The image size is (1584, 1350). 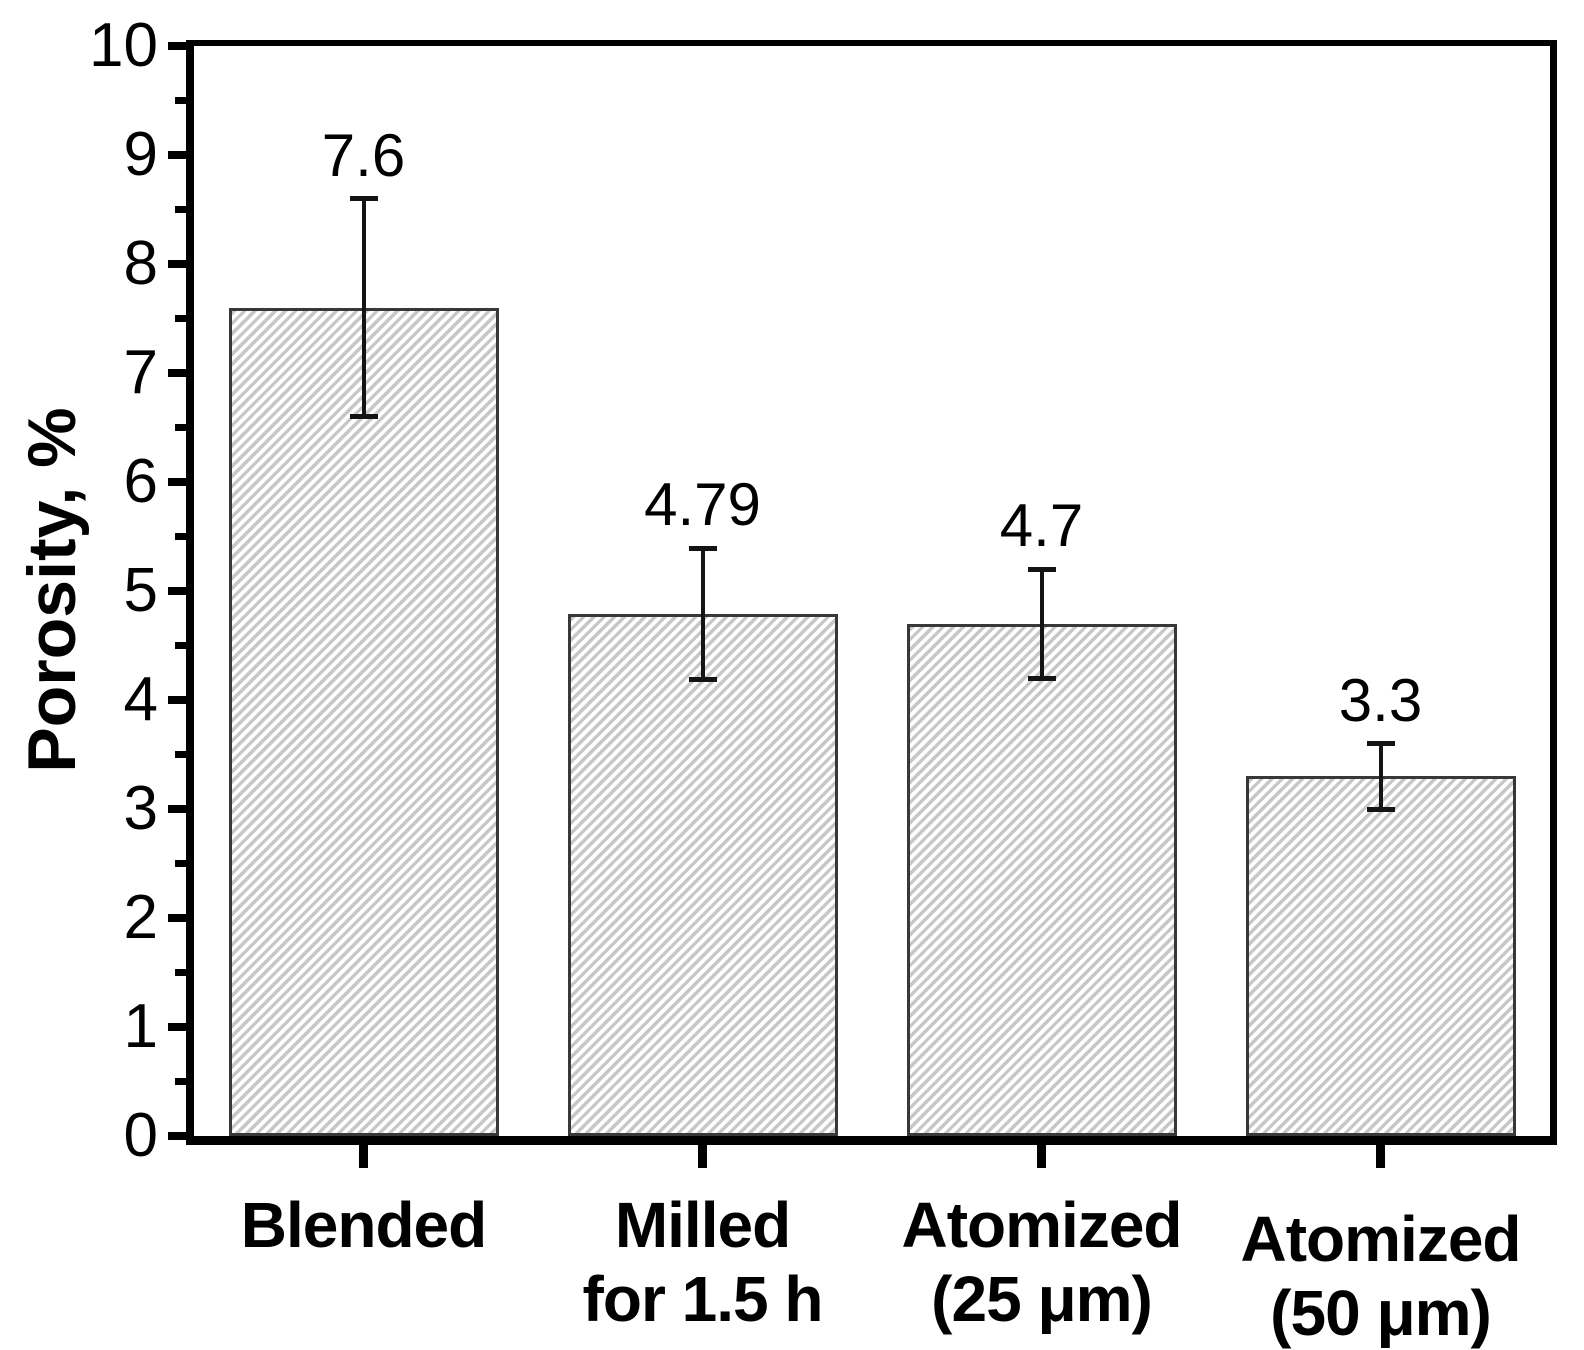 I want to click on x-category-label-line: (50 μm), so click(x=1381, y=1313).